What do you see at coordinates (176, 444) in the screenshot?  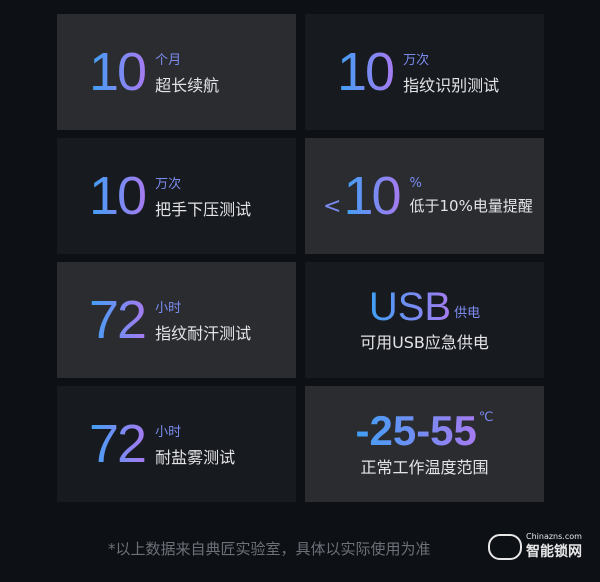 I see `stat-card-salt-fog: 72 小时耐盐雾测试` at bounding box center [176, 444].